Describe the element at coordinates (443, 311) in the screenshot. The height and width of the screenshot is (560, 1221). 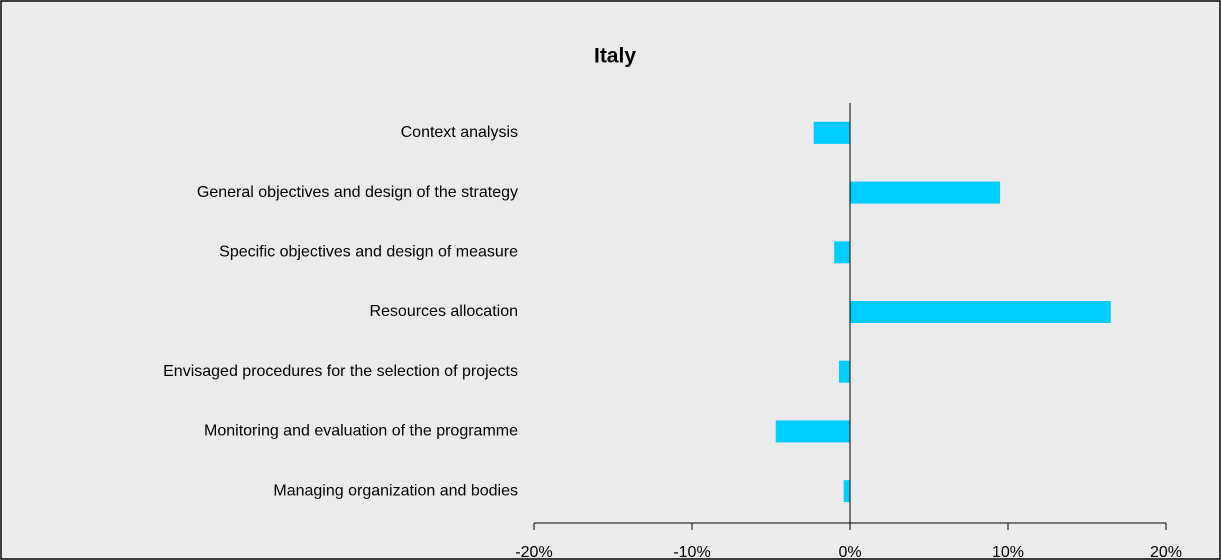
I see `y-tick-label: Resources allocation` at that location.